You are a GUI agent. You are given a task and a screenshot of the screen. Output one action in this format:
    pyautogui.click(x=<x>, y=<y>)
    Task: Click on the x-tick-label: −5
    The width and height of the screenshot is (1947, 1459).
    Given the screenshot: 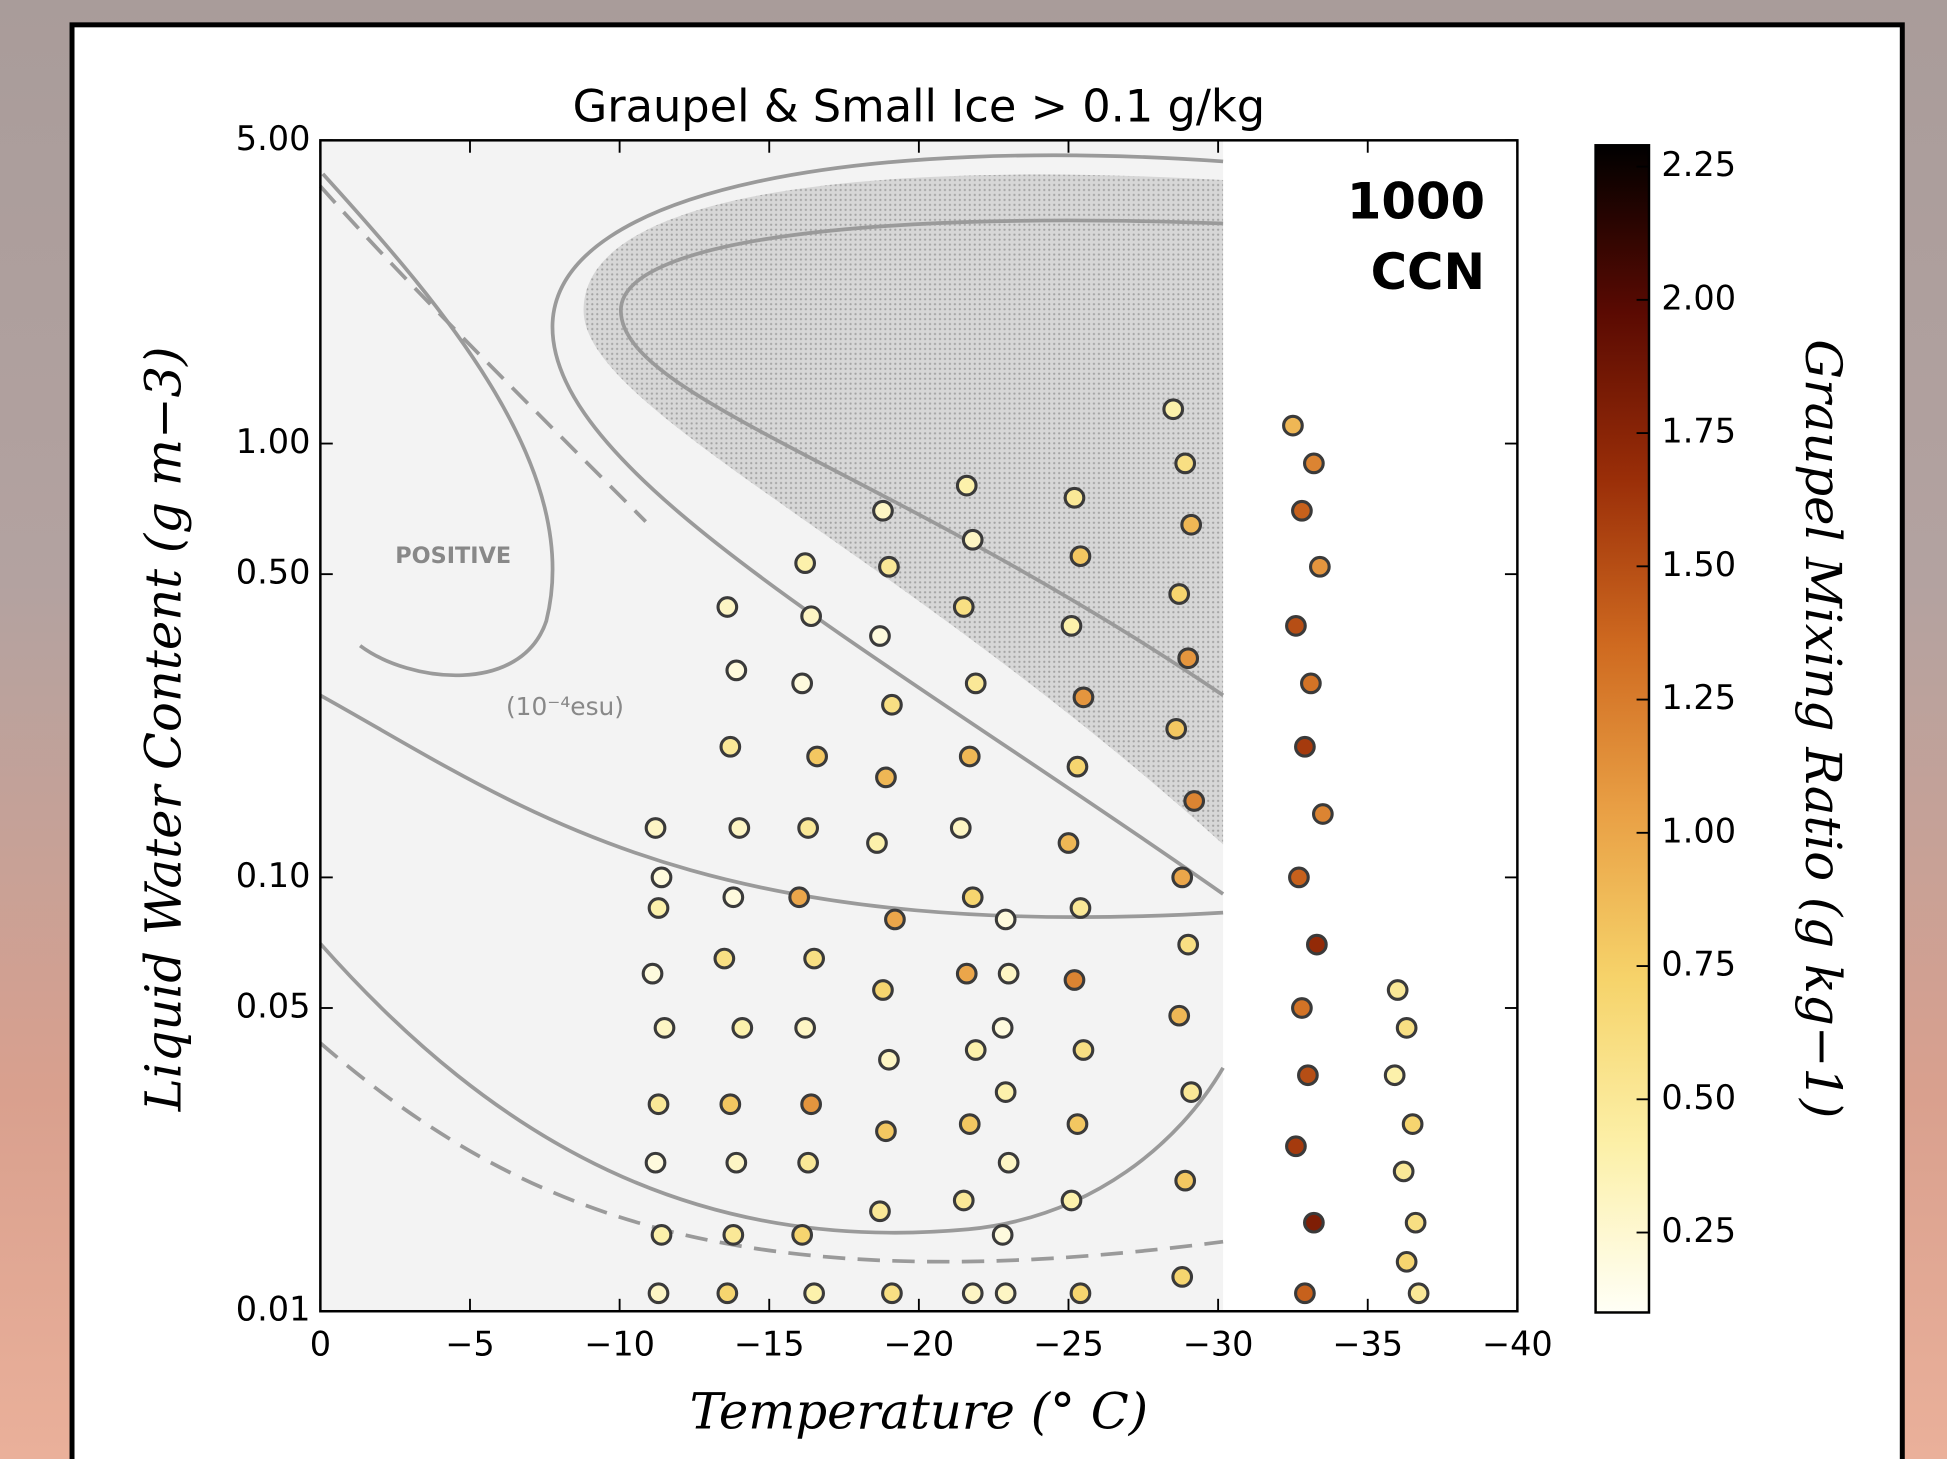 What is the action you would take?
    pyautogui.click(x=469, y=1344)
    